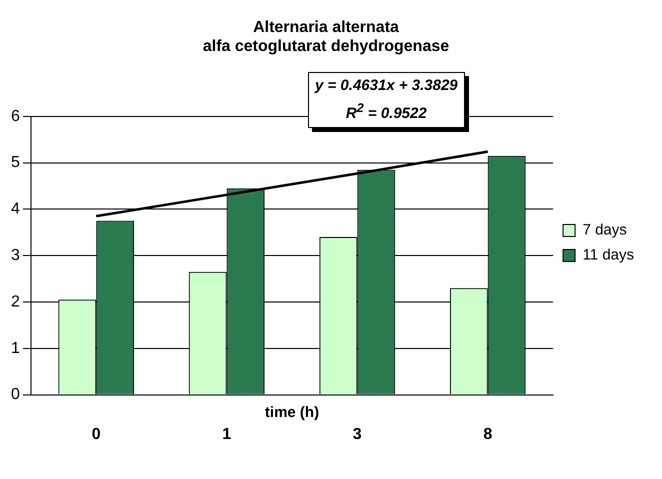 This screenshot has width=662, height=479. I want to click on text: y = 0.4631x + 3.3829, so click(386, 86).